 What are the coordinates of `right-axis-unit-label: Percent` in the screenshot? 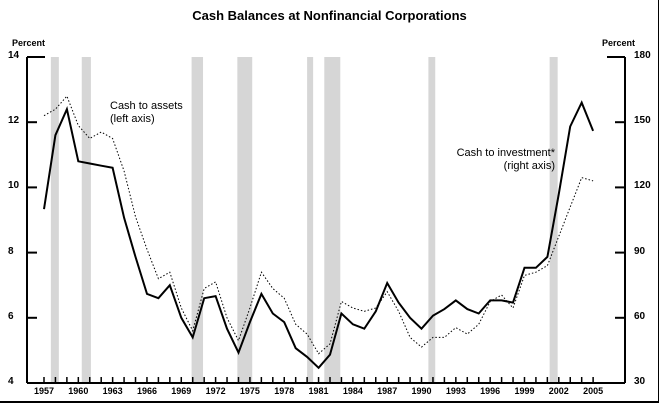 It's located at (619, 43).